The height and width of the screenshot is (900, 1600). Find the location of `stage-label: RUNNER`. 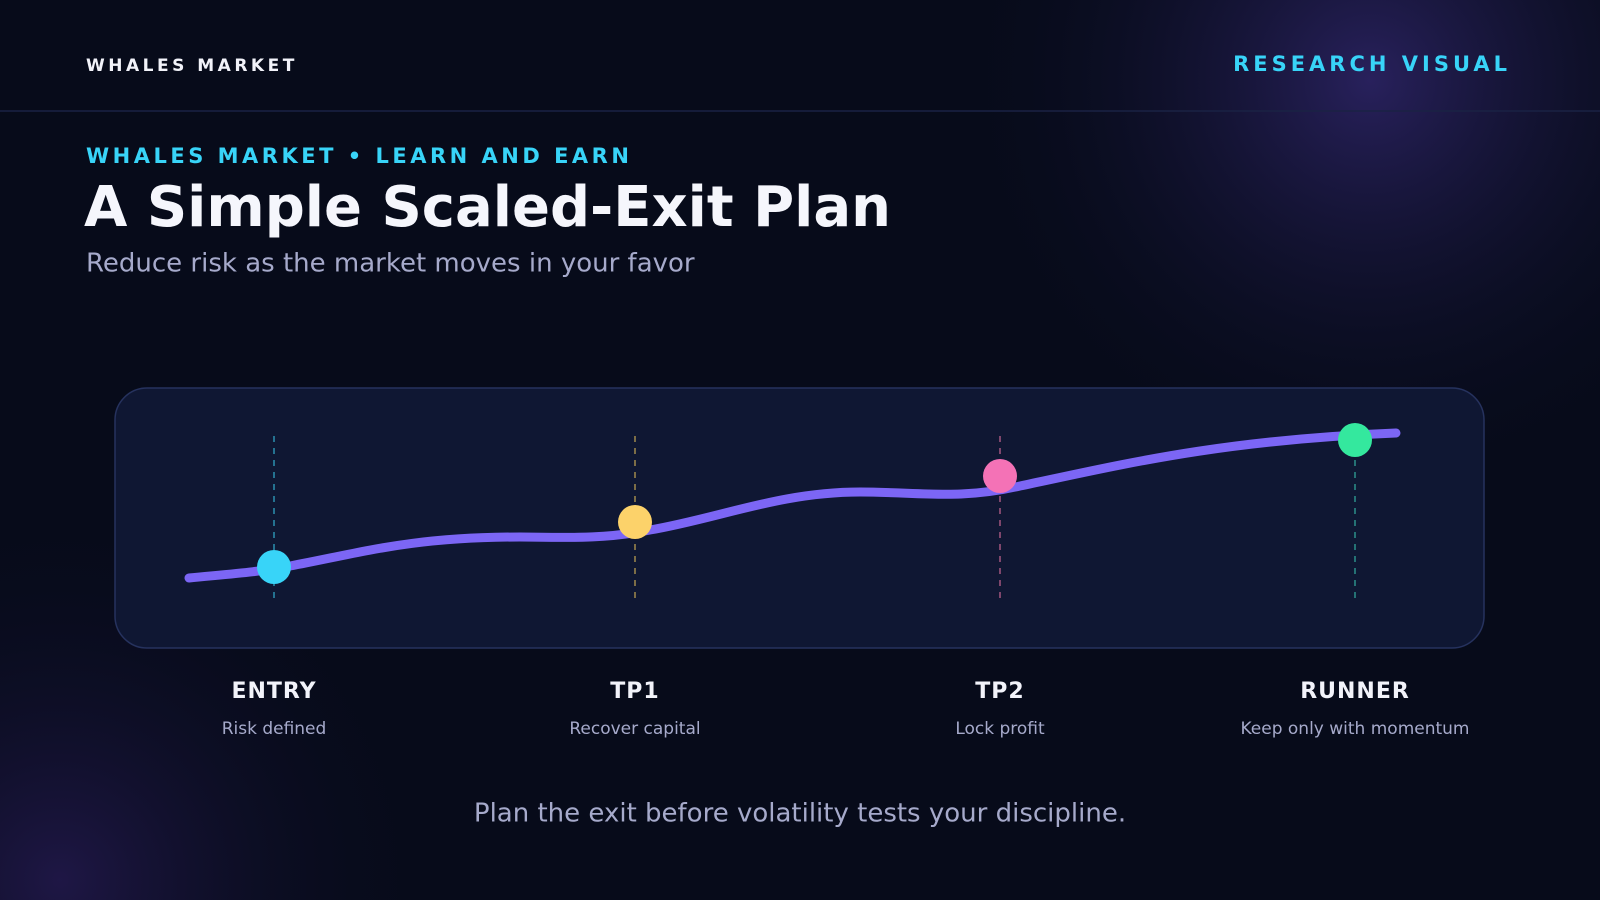

stage-label: RUNNER is located at coordinates (1355, 691).